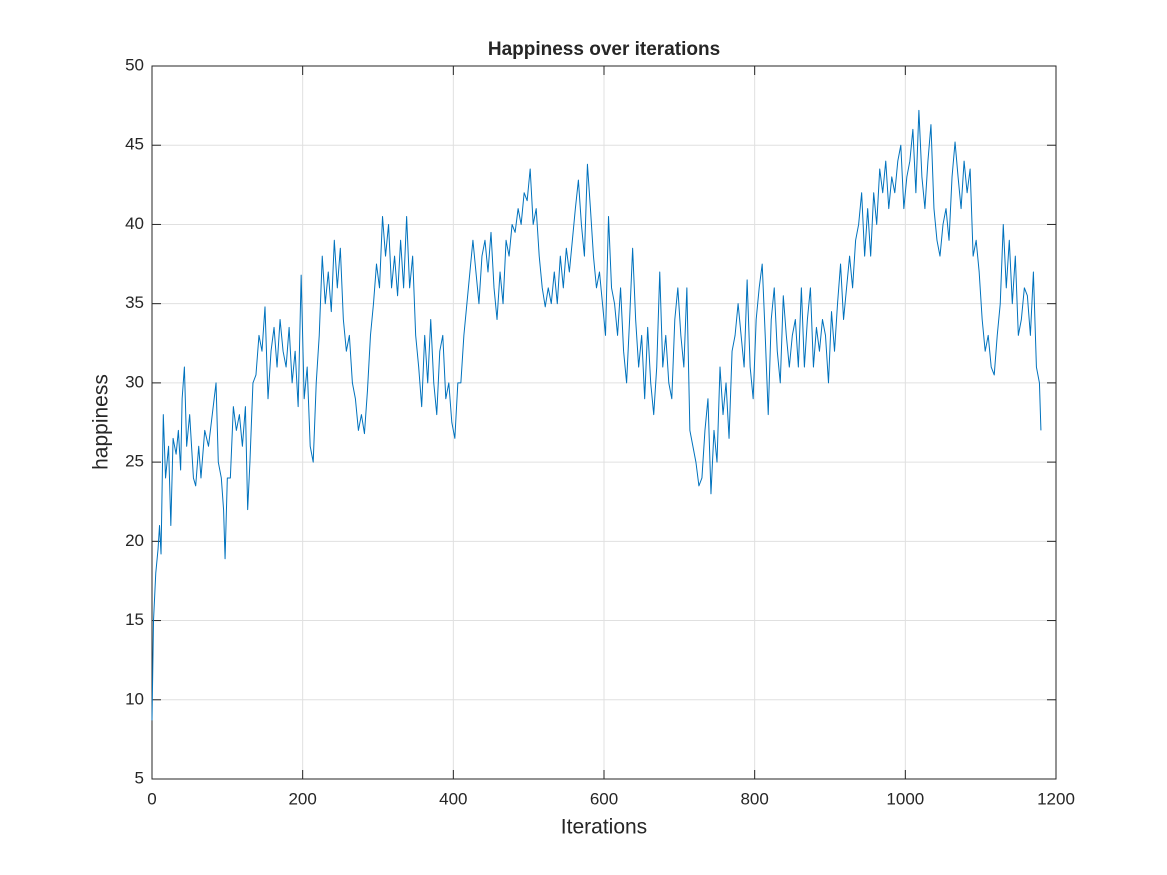 The image size is (1167, 875). What do you see at coordinates (151, 798) in the screenshot?
I see `x-tick-label: 0` at bounding box center [151, 798].